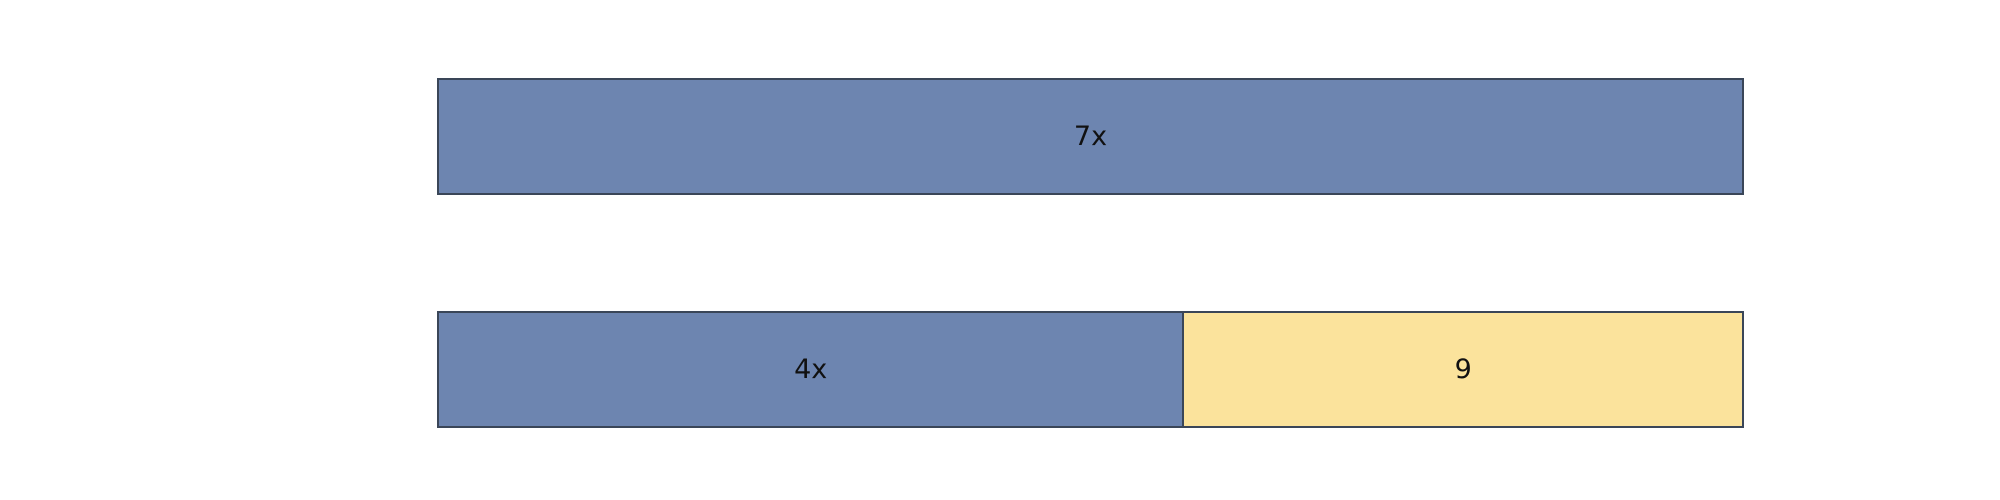 The width and height of the screenshot is (2000, 500). I want to click on bottom-segment-label-4x: 4x, so click(811, 369).